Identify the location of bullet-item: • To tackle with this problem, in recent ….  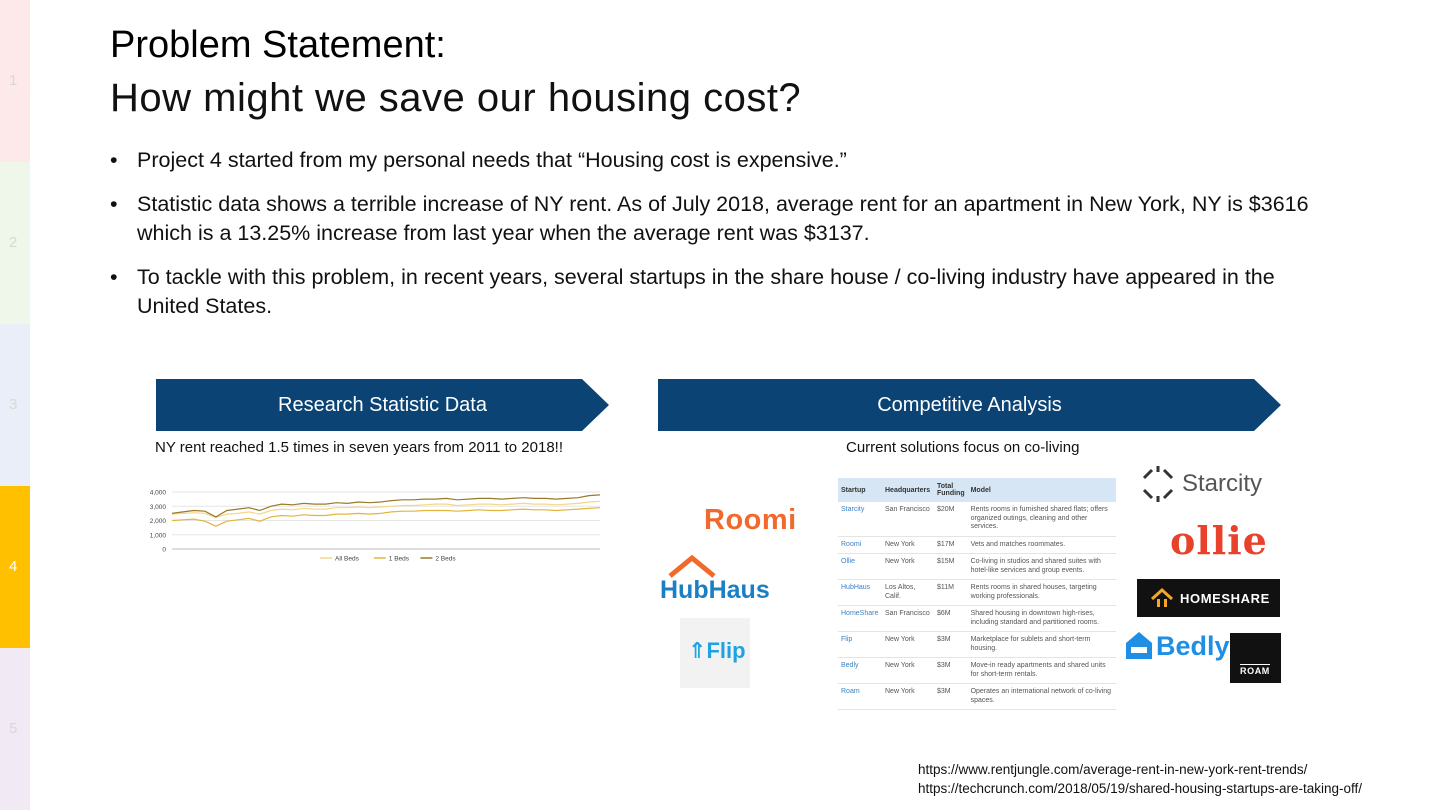
(710, 292).